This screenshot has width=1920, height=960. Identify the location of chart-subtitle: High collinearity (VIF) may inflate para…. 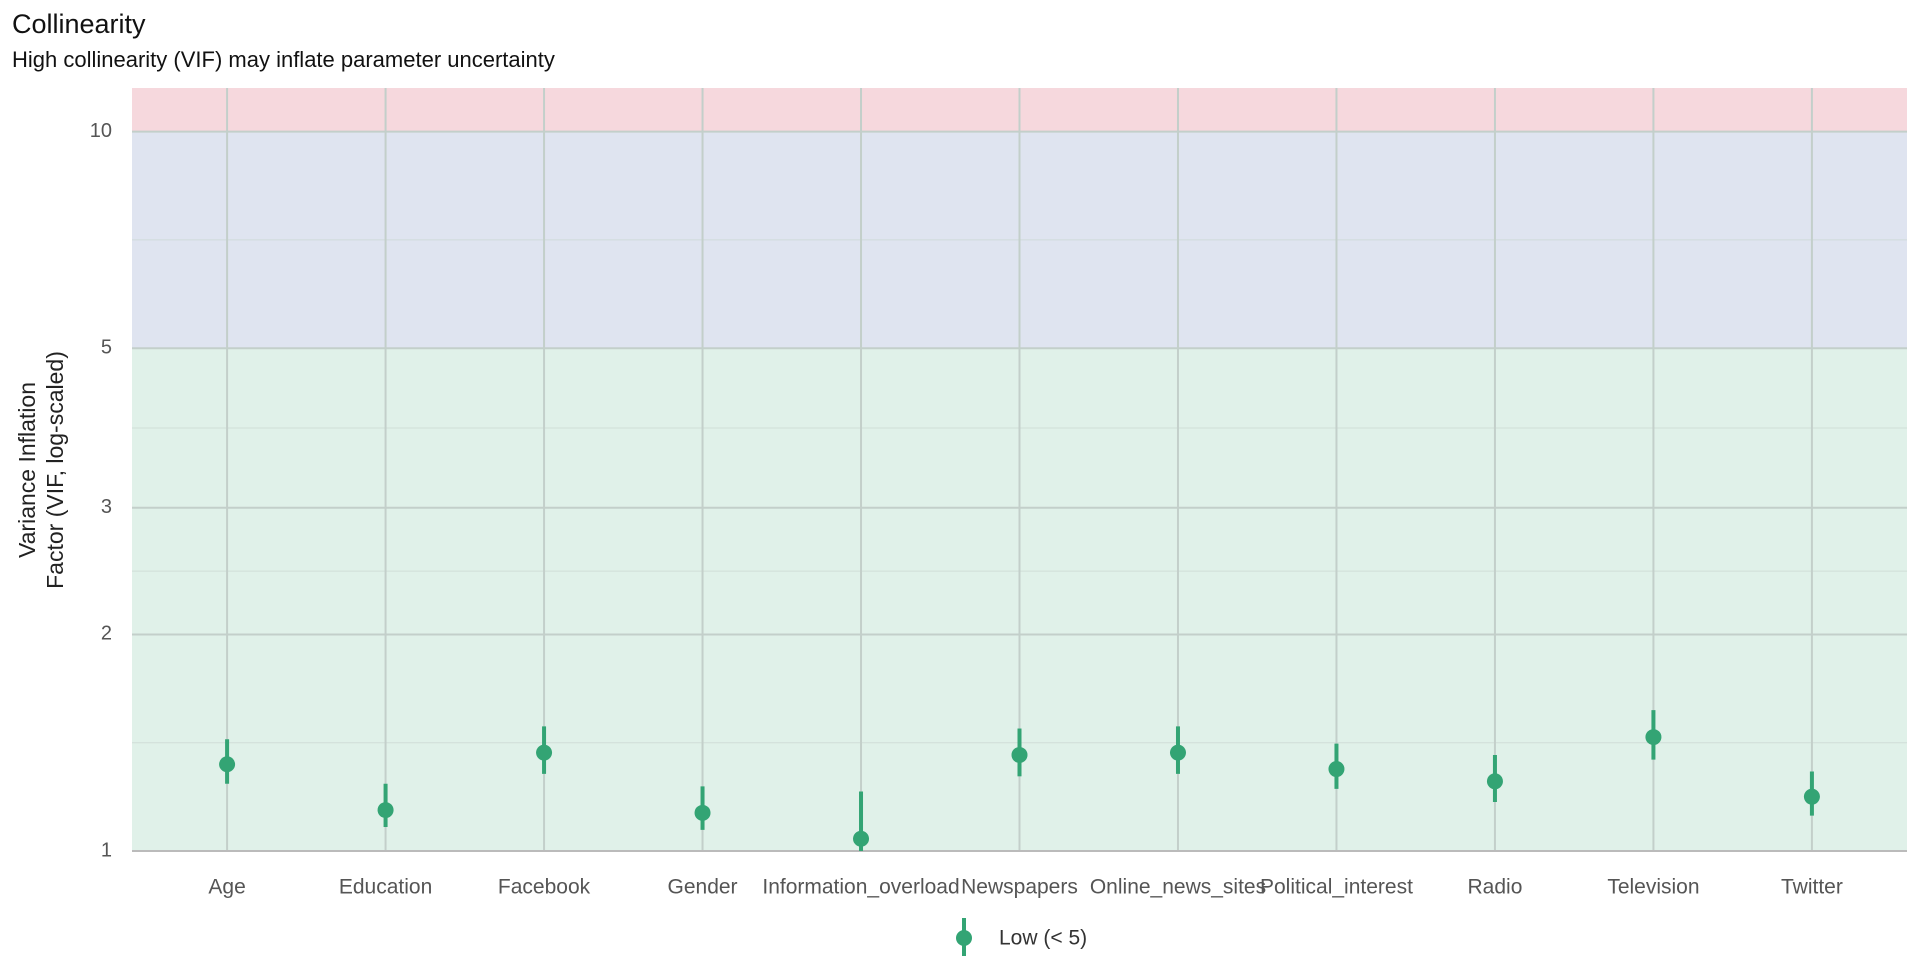
(283, 59).